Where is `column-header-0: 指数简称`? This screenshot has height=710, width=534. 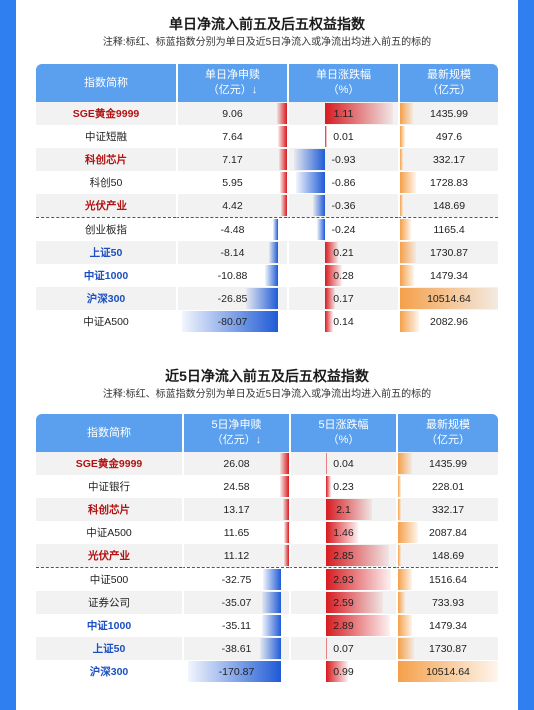
column-header-0: 指数简称 is located at coordinates (109, 433).